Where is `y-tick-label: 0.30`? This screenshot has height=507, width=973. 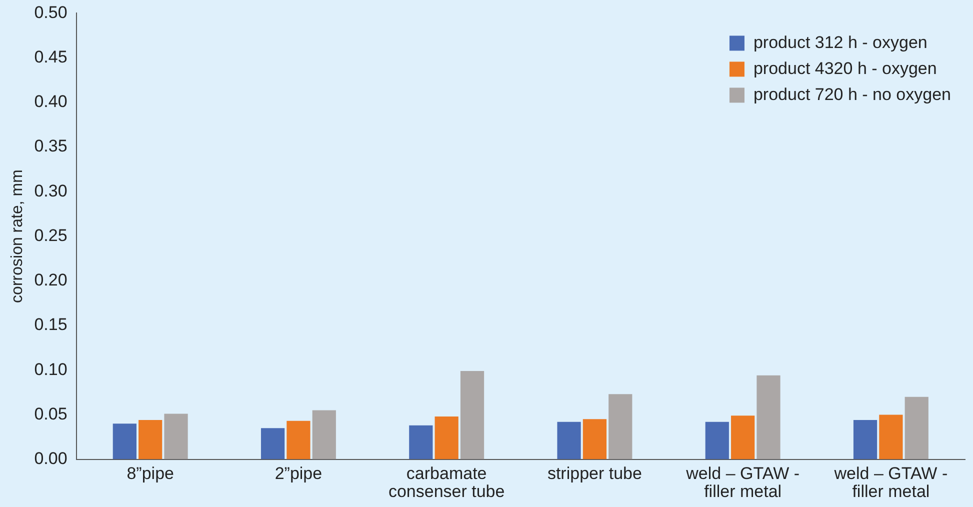 y-tick-label: 0.30 is located at coordinates (51, 190).